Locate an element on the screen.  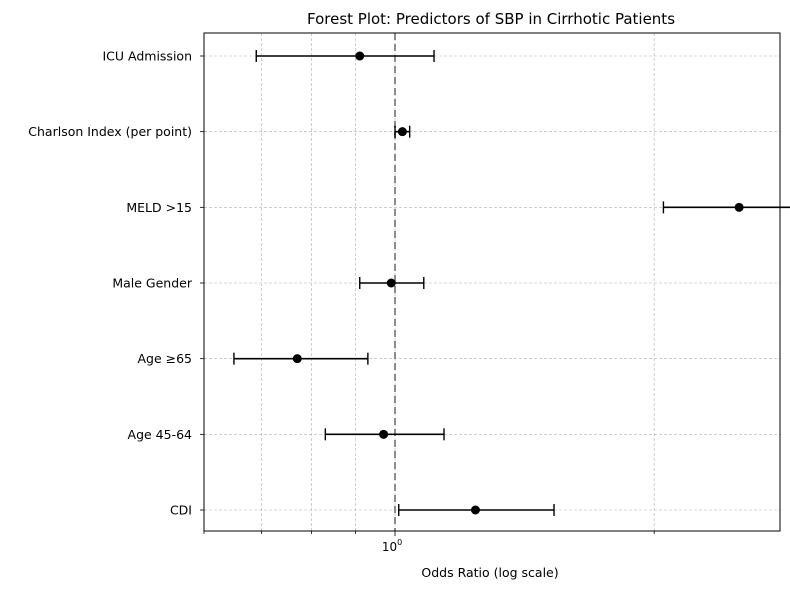
x-tick-label: 100 is located at coordinates (392, 546).